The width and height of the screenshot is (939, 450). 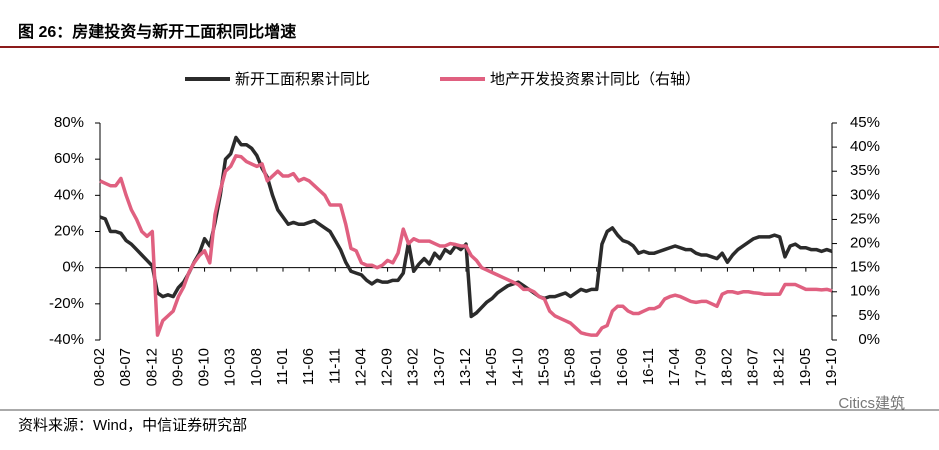 I want to click on x-tick-label: 08-07, so click(x=125, y=367).